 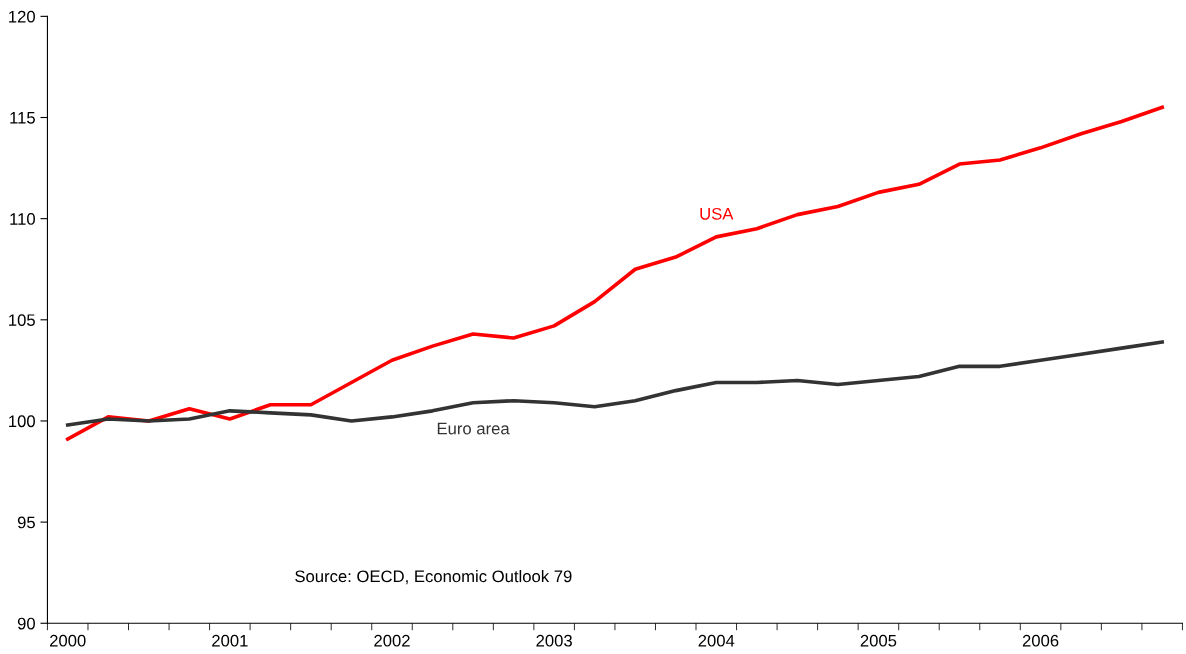 What do you see at coordinates (433, 577) in the screenshot?
I see `annotation: Source: OECD, Economic Outlook 79` at bounding box center [433, 577].